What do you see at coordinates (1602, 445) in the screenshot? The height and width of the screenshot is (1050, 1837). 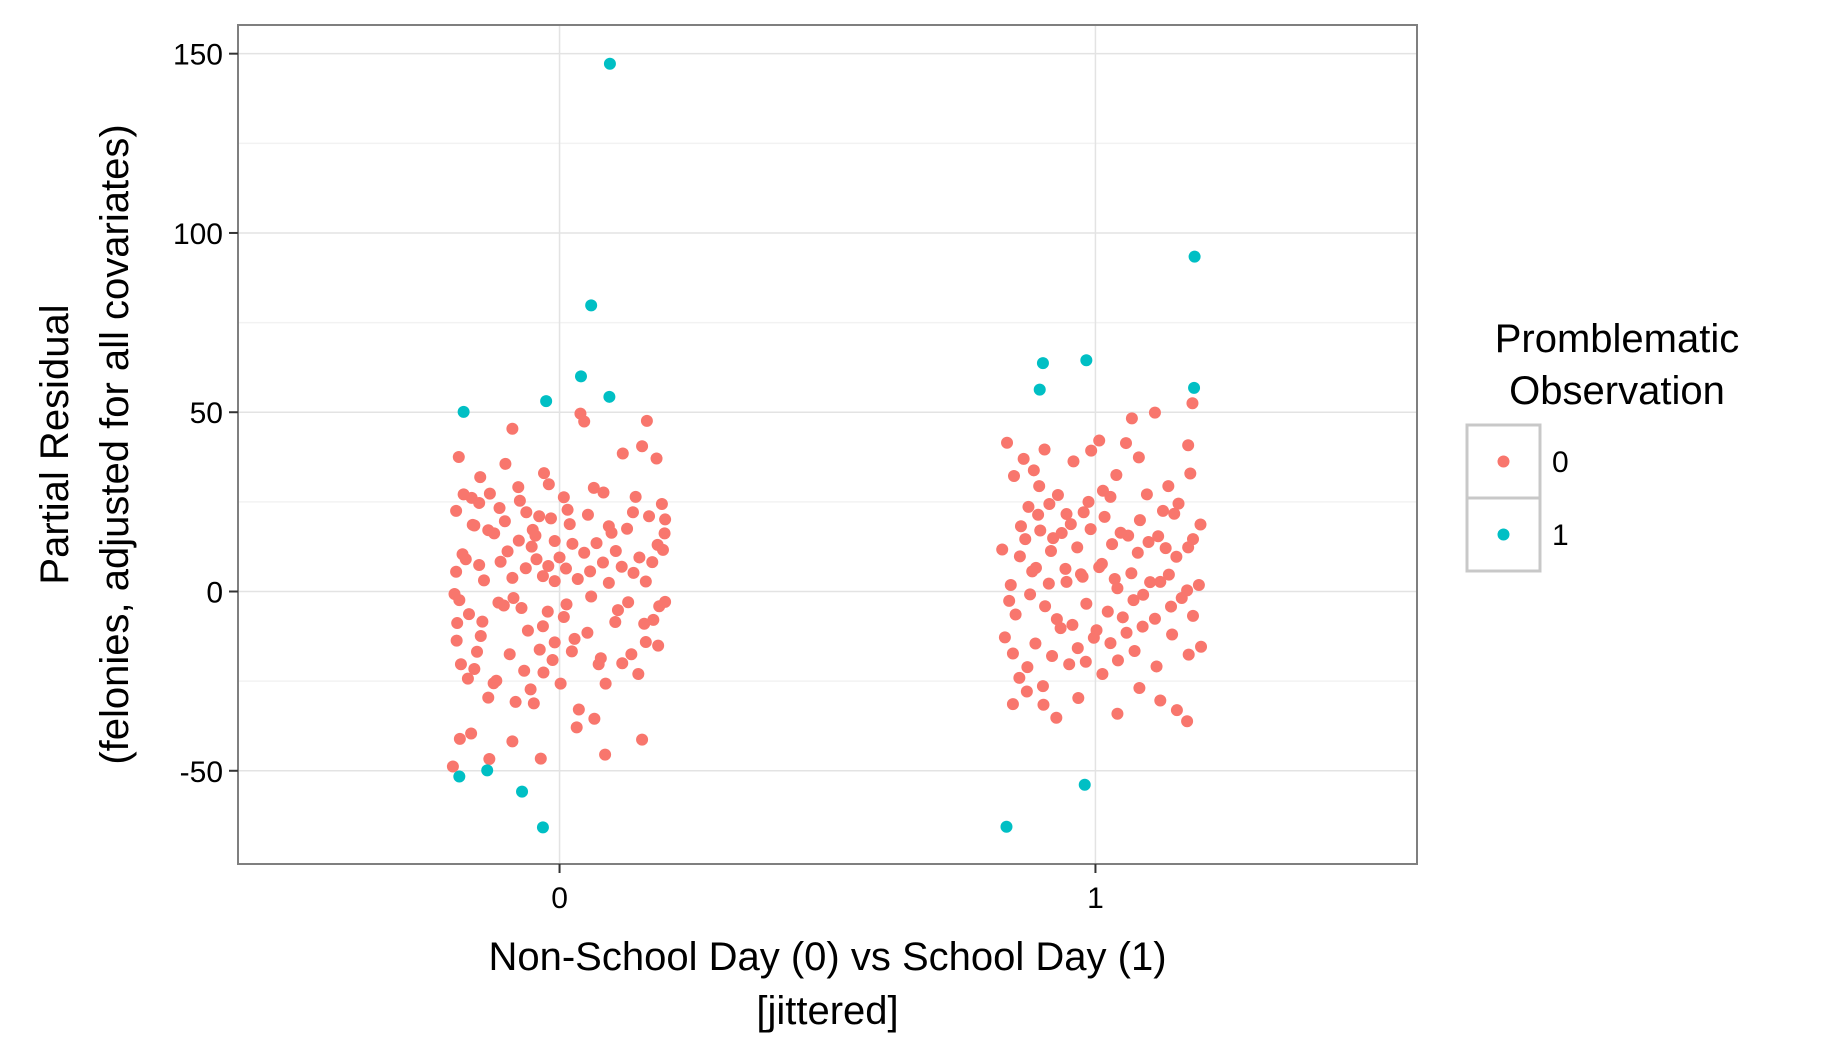 I see `legend: Promblematic Observation 0 1` at bounding box center [1602, 445].